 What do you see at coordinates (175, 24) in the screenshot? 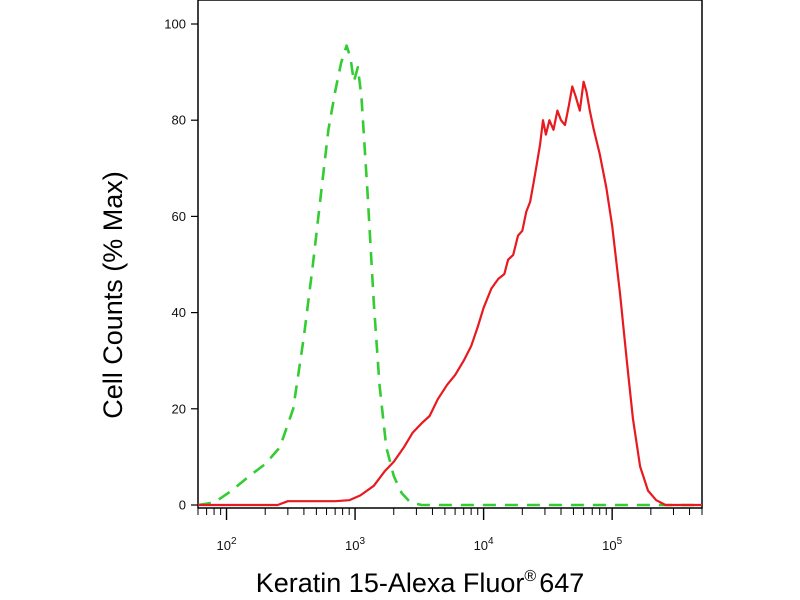
I see `y-tick-label: 100` at bounding box center [175, 24].